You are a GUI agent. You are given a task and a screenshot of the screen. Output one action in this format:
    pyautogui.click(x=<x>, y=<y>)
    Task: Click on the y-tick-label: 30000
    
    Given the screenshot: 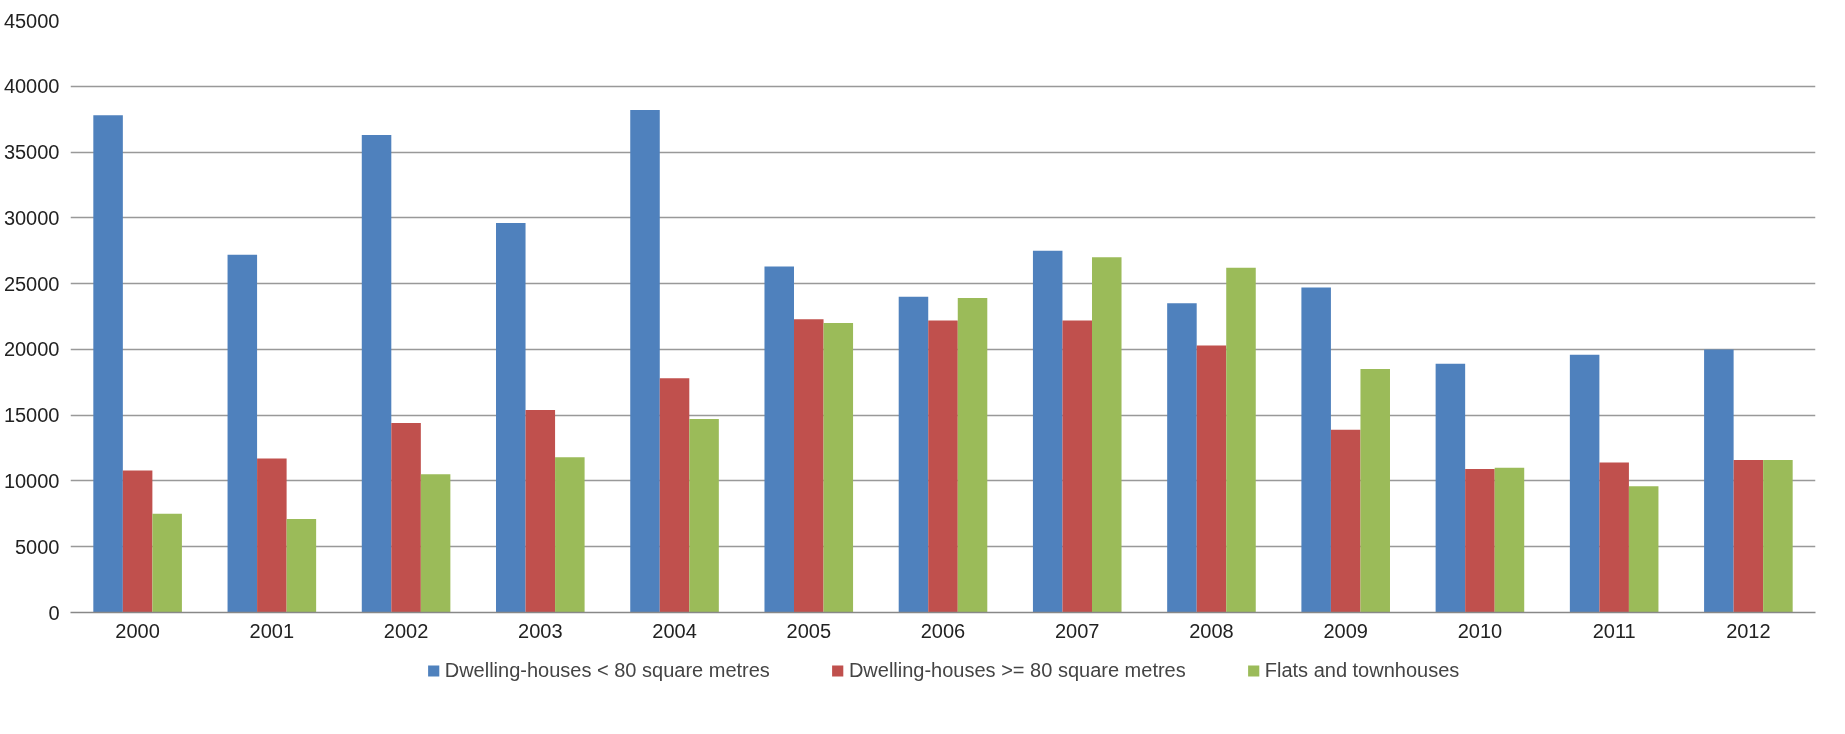 What is the action you would take?
    pyautogui.click(x=31, y=217)
    